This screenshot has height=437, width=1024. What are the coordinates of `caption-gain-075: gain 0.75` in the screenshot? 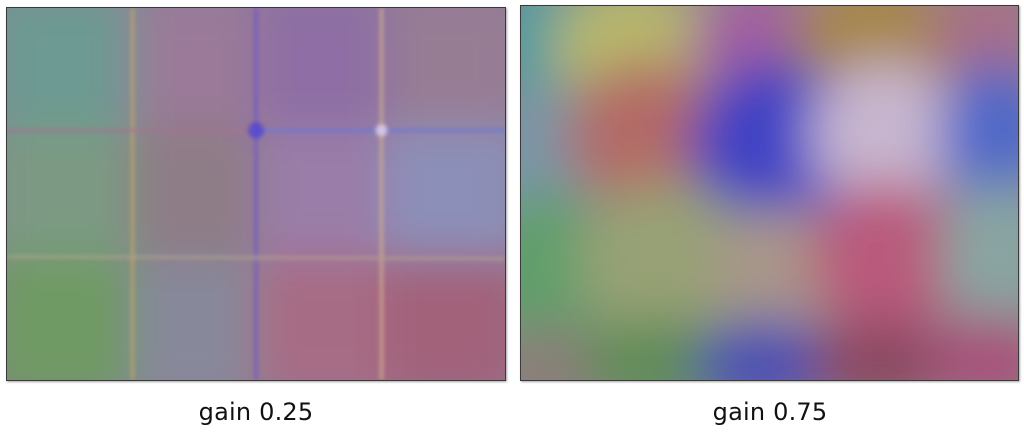 It's located at (770, 412).